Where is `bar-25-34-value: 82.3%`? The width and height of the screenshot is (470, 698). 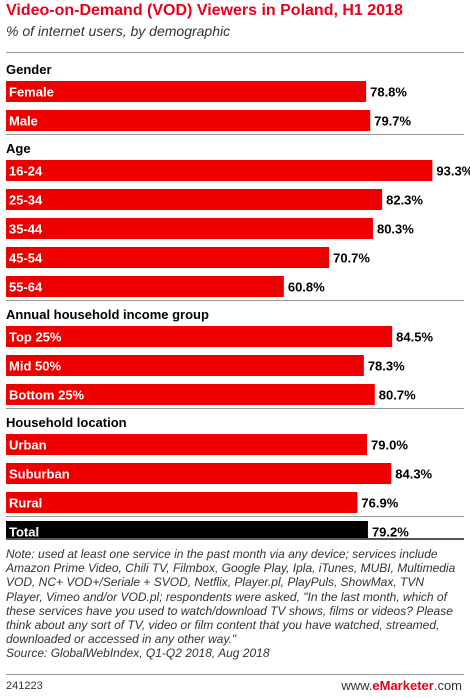 bar-25-34-value: 82.3% is located at coordinates (404, 200).